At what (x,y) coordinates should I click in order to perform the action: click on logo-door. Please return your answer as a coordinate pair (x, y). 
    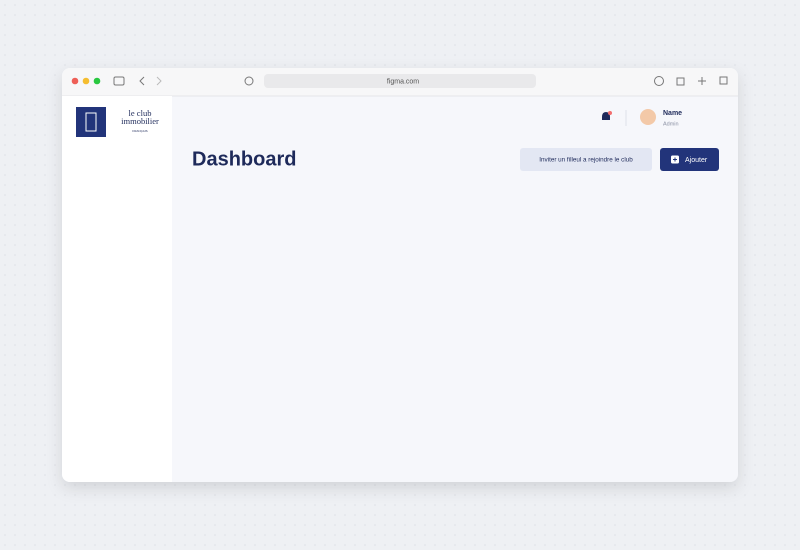
    Looking at the image, I should click on (91, 122).